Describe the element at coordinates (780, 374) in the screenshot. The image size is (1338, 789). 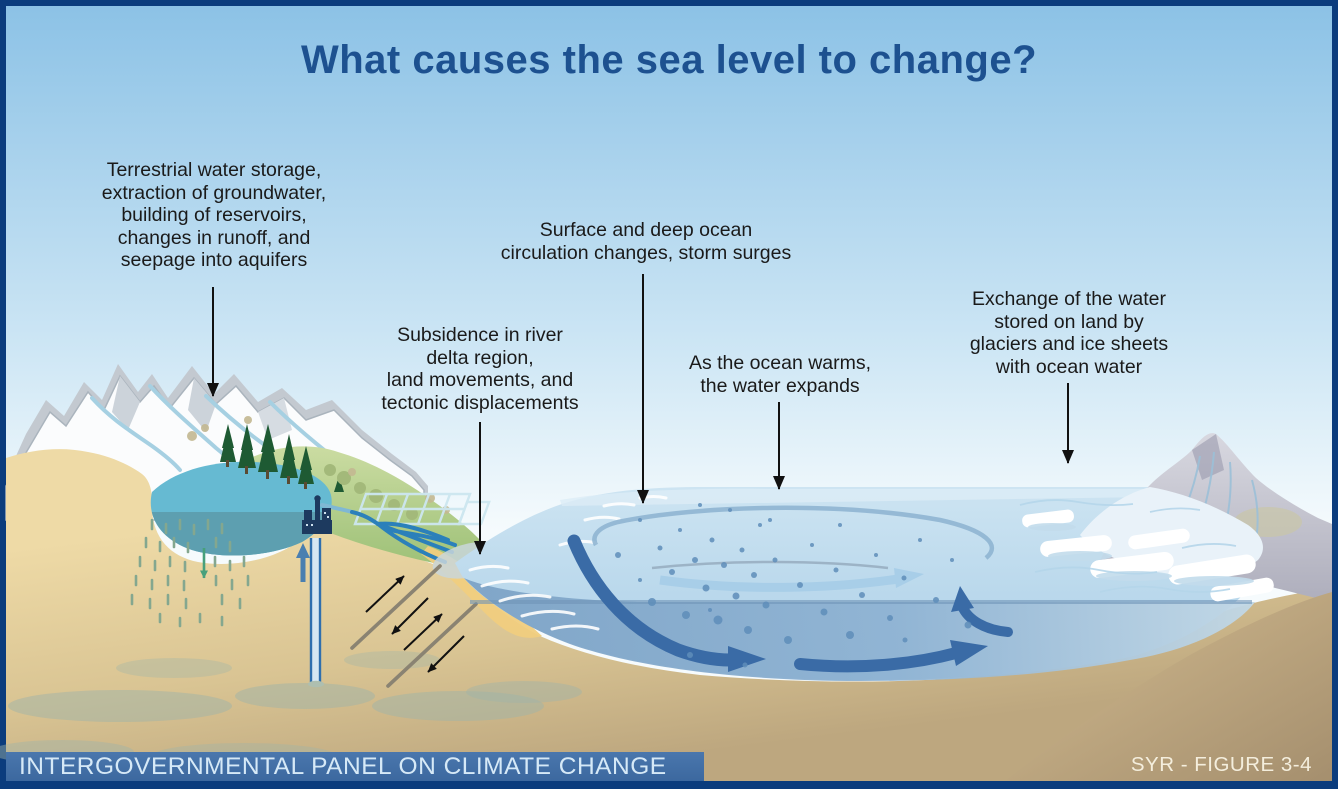
I see `annotation-thermal-expansion: As the ocean warms, the water expands` at that location.